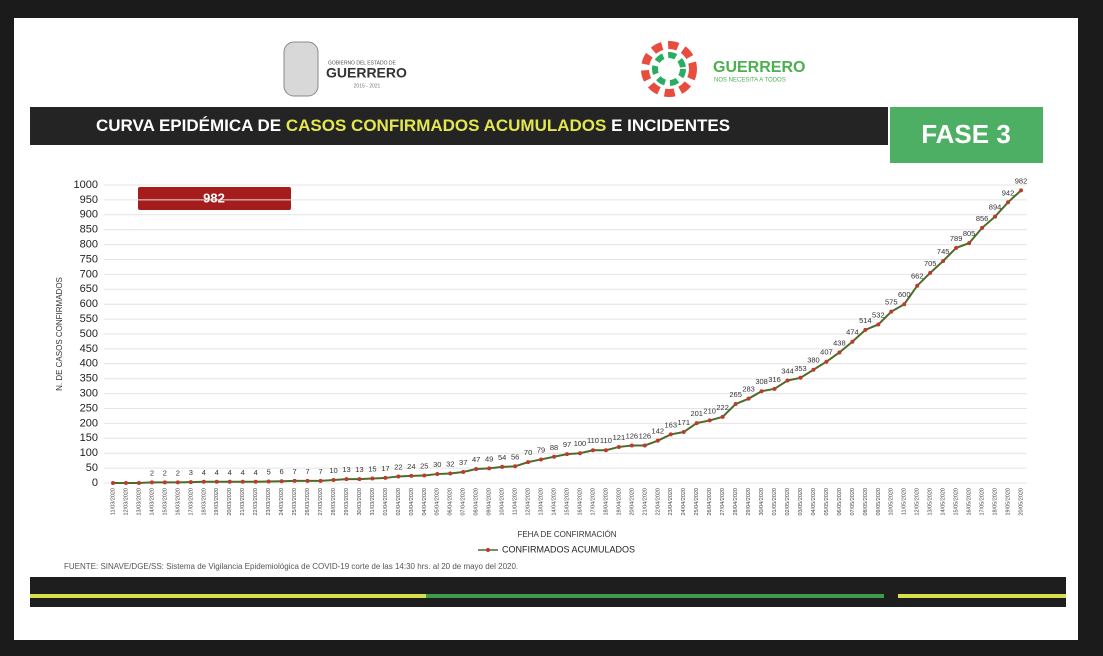  I want to click on x-tick-label: 19/04/2020, so click(619, 502).